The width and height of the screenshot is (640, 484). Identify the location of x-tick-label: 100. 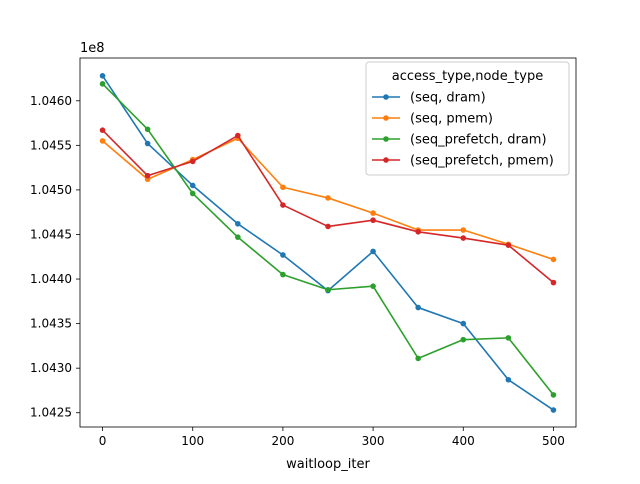
(192, 441).